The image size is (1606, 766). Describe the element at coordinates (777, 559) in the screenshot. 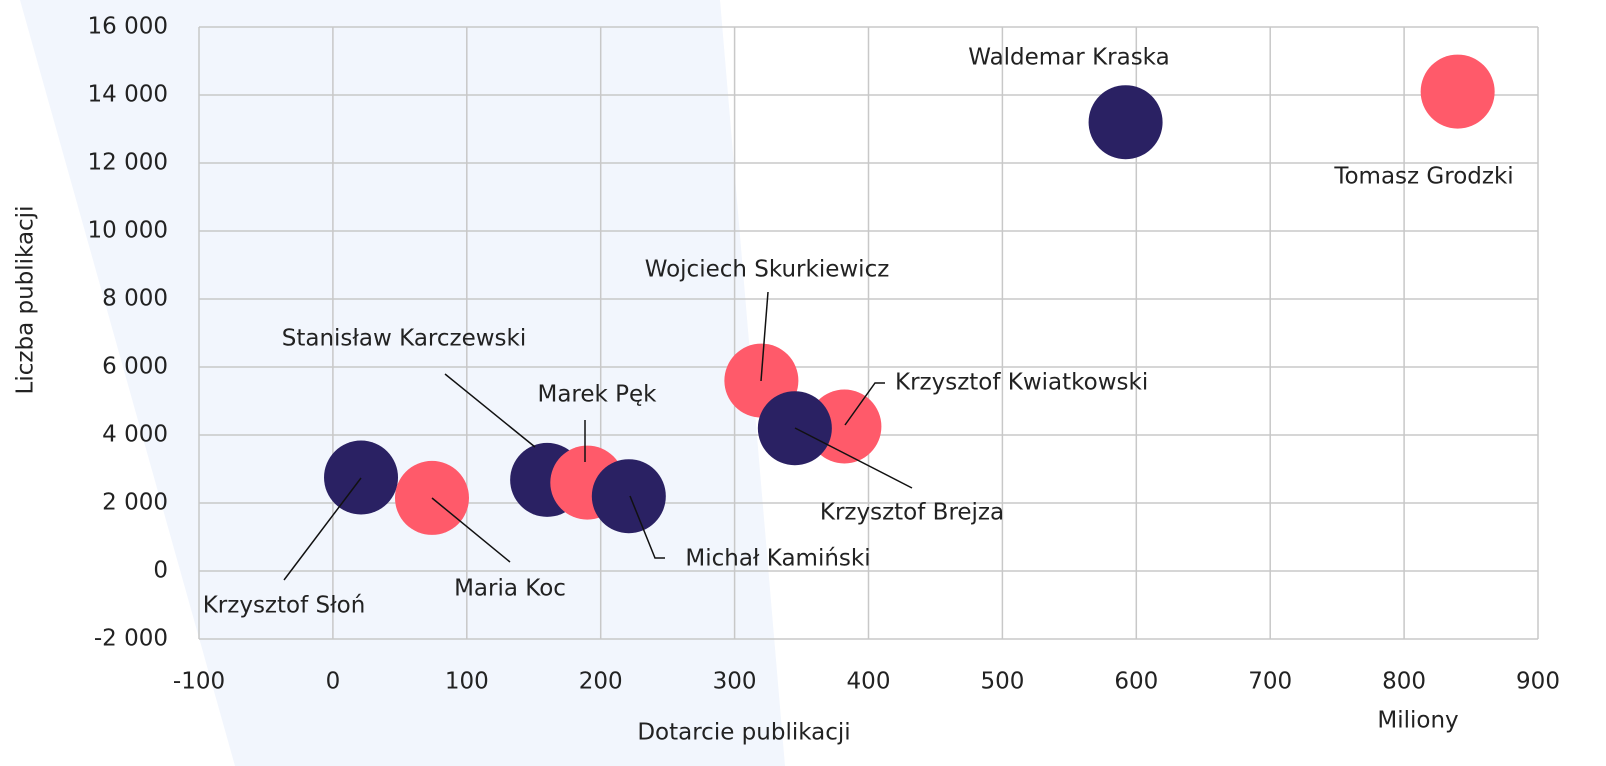

I see `point-label: Michał Kamiński` at that location.